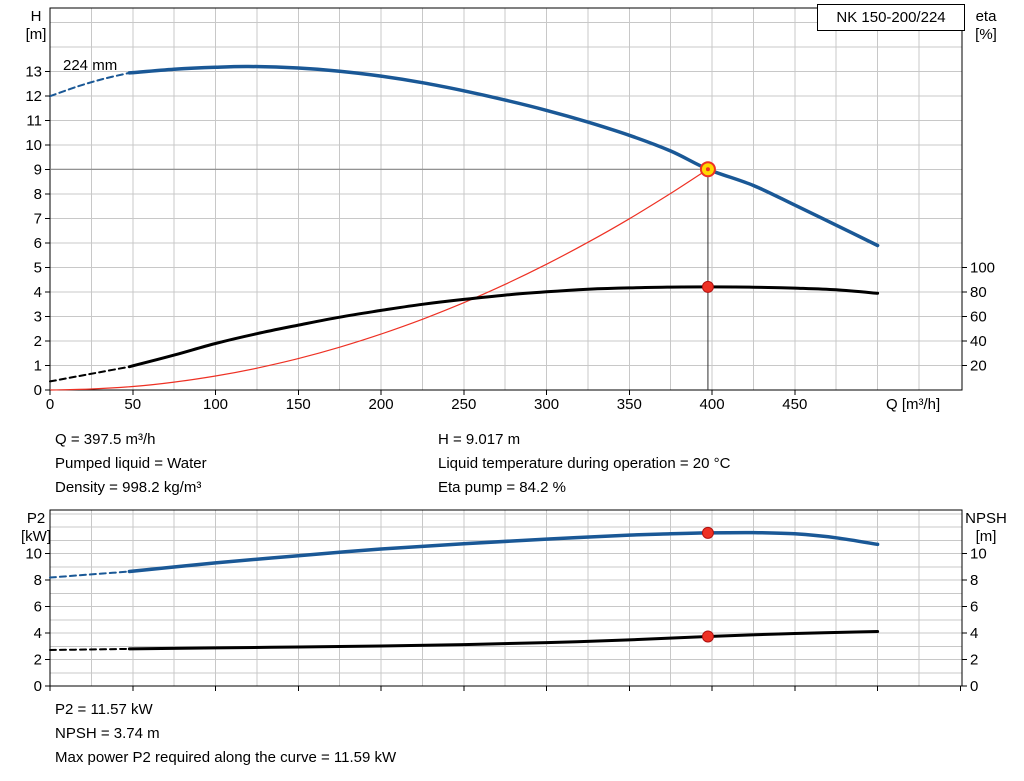  What do you see at coordinates (479, 439) in the screenshot?
I see `head-value-text: H = 9.017 m` at bounding box center [479, 439].